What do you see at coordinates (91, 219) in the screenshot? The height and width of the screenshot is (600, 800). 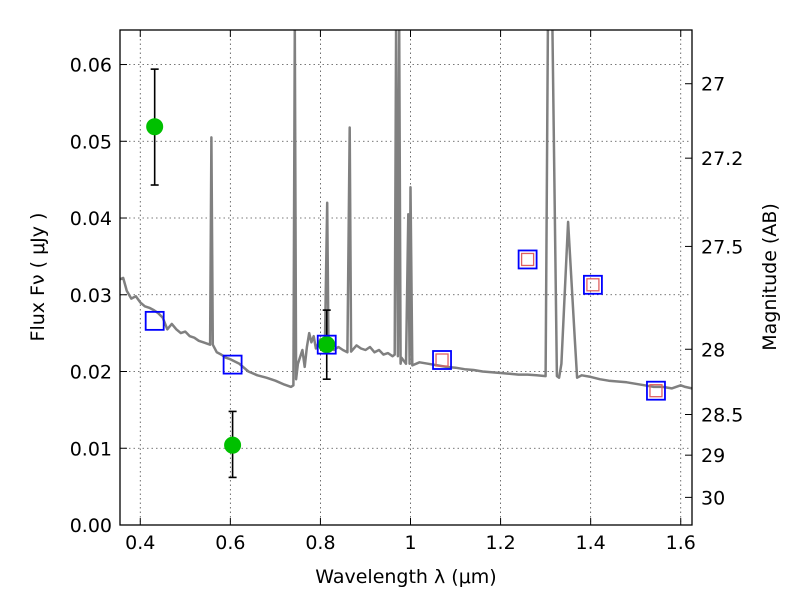 I see `y-tick-label: 0.04` at bounding box center [91, 219].